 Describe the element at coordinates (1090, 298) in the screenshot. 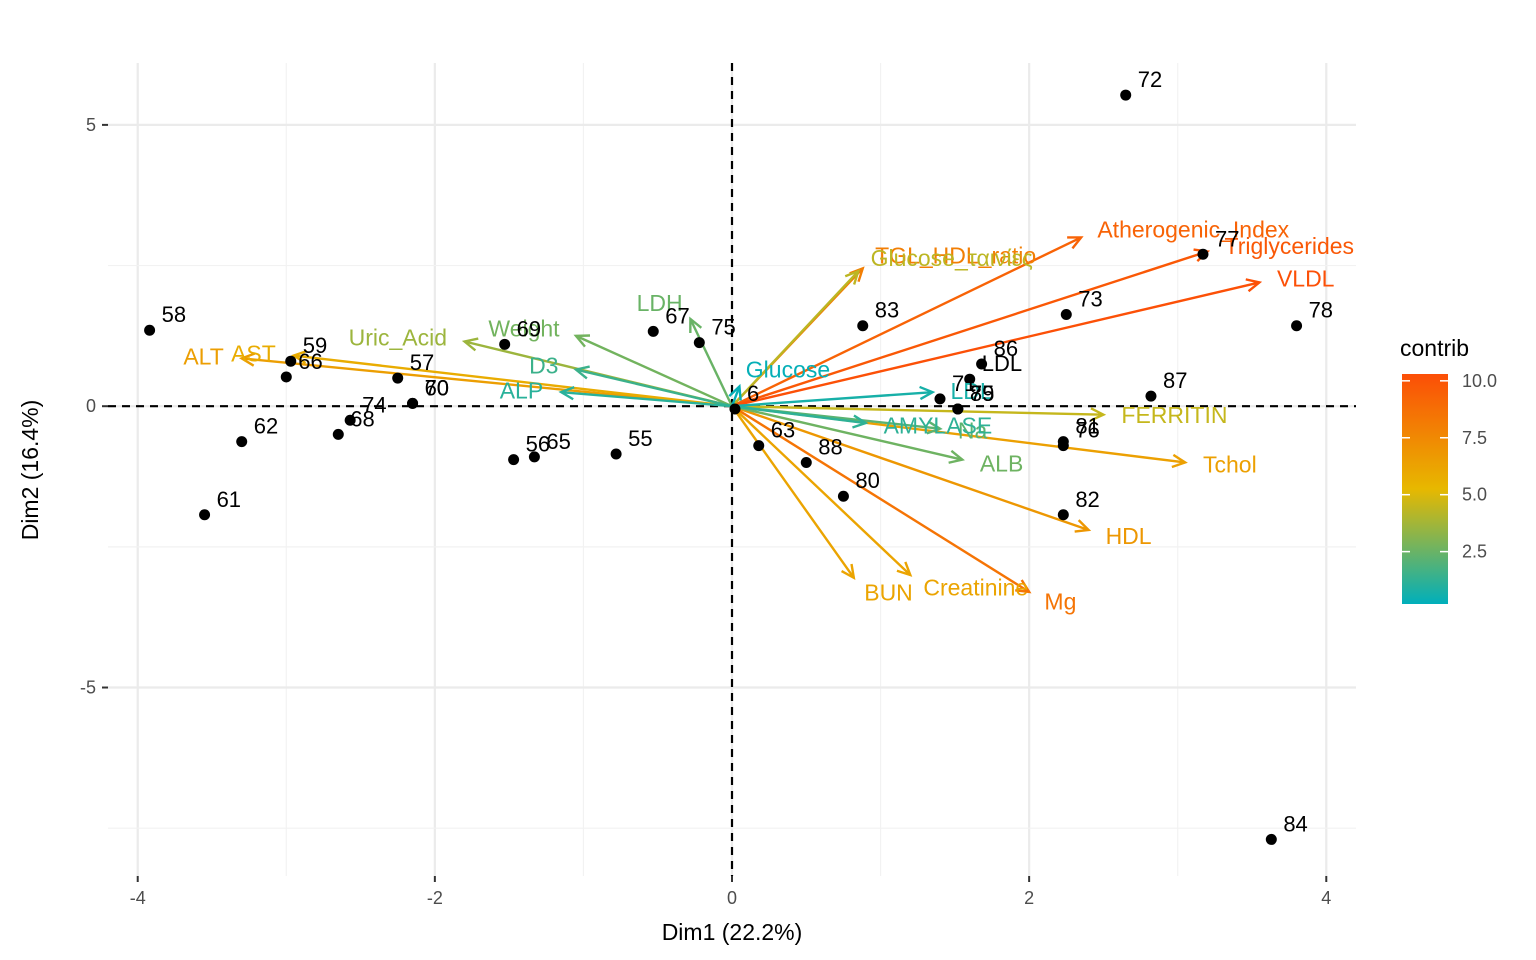

I see `individual-label: 73` at that location.